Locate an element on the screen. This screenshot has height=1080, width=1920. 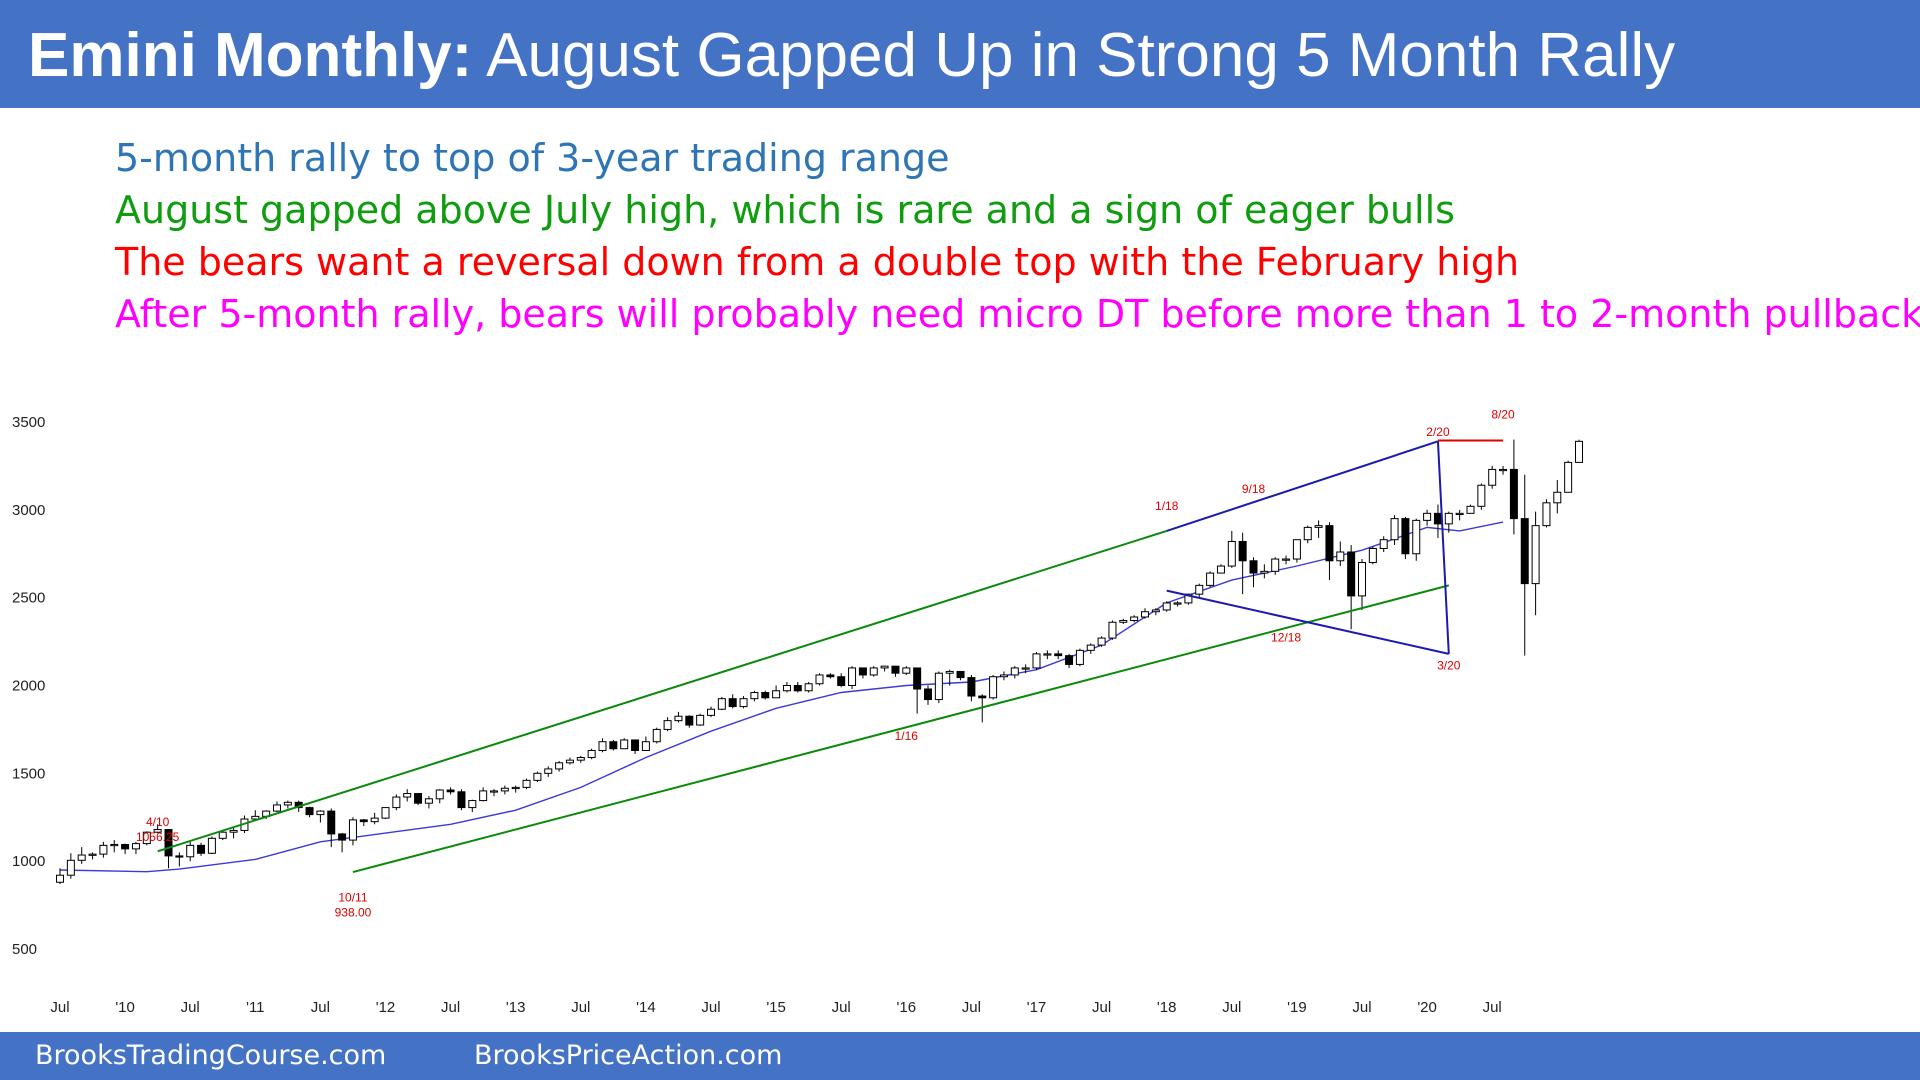
x-tick-label: '11 is located at coordinates (255, 1007).